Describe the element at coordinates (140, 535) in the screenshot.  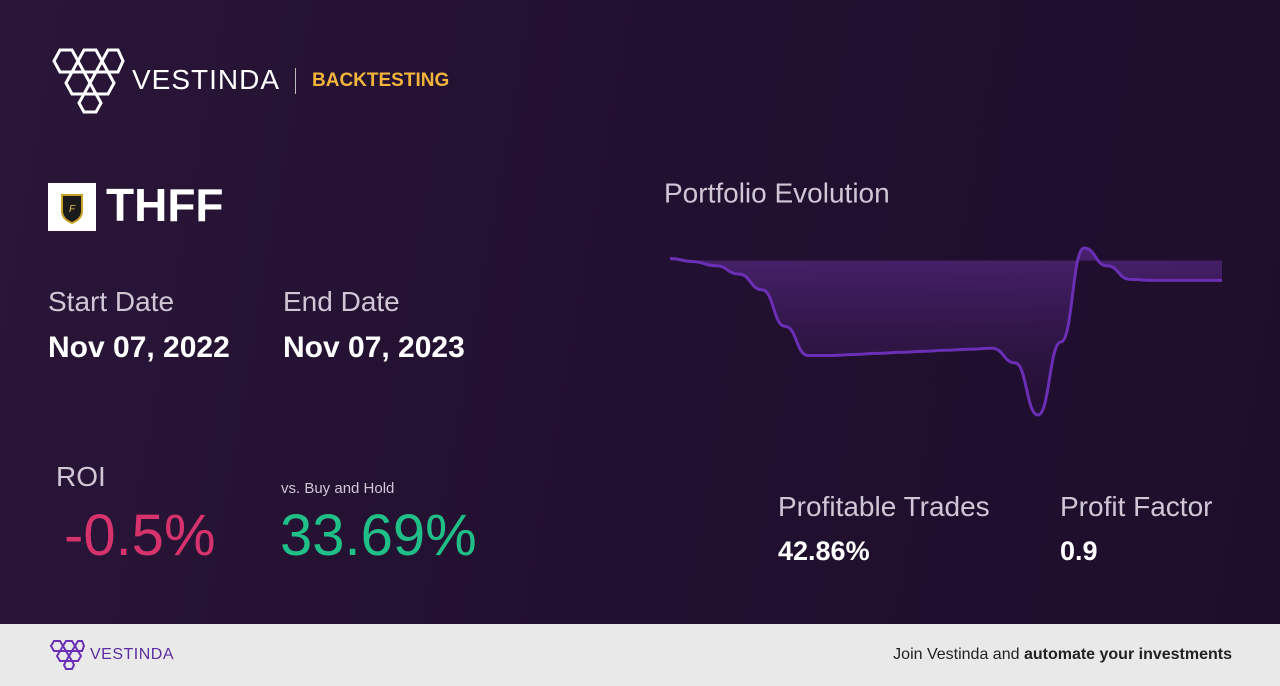
I see `roi-value: -0.5%` at that location.